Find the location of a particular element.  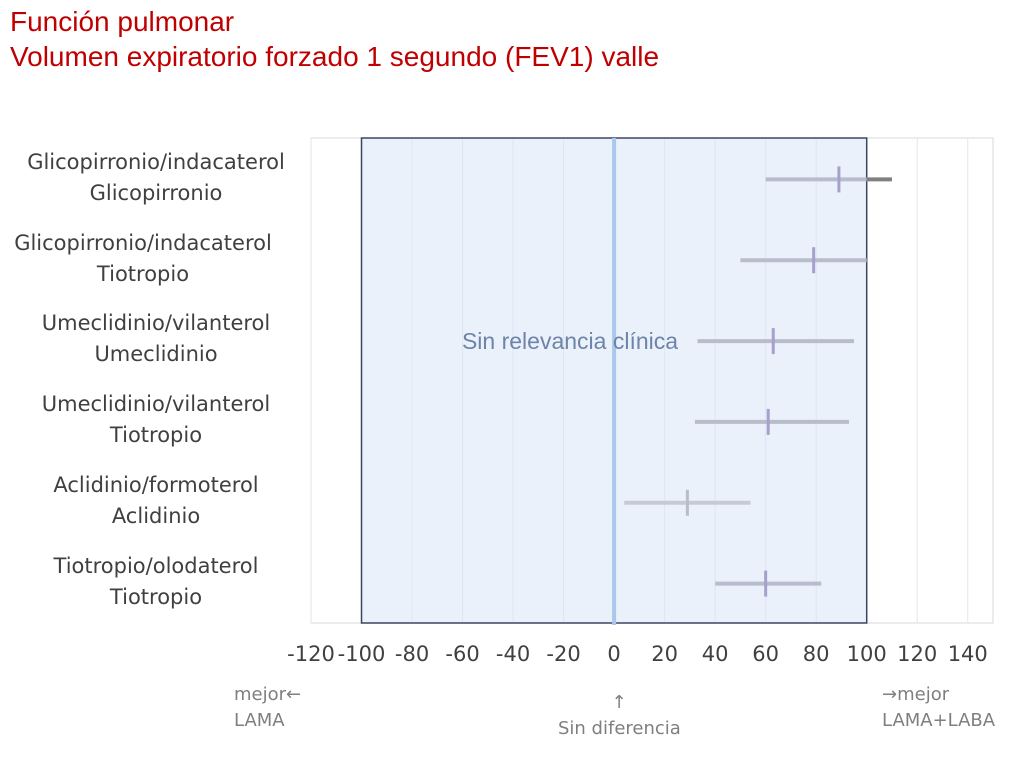

category-label-line1: Aclidinio/formoterol is located at coordinates (156, 485).